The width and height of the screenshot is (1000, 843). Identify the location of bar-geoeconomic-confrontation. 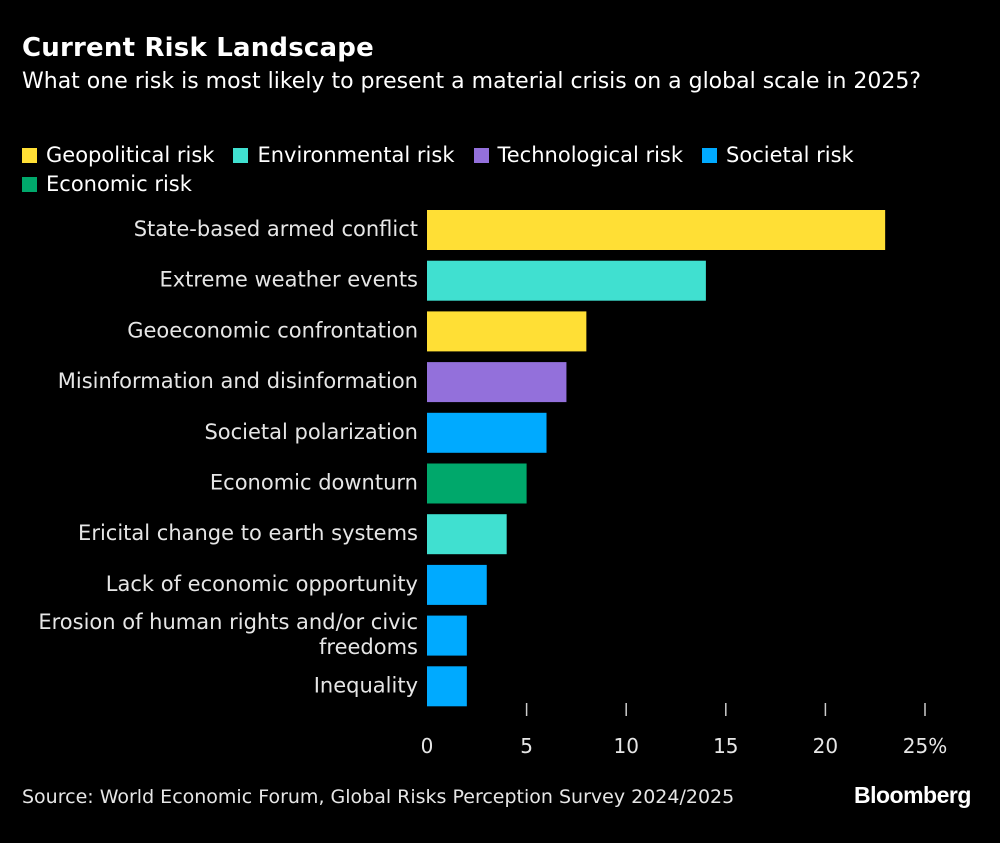
(507, 331).